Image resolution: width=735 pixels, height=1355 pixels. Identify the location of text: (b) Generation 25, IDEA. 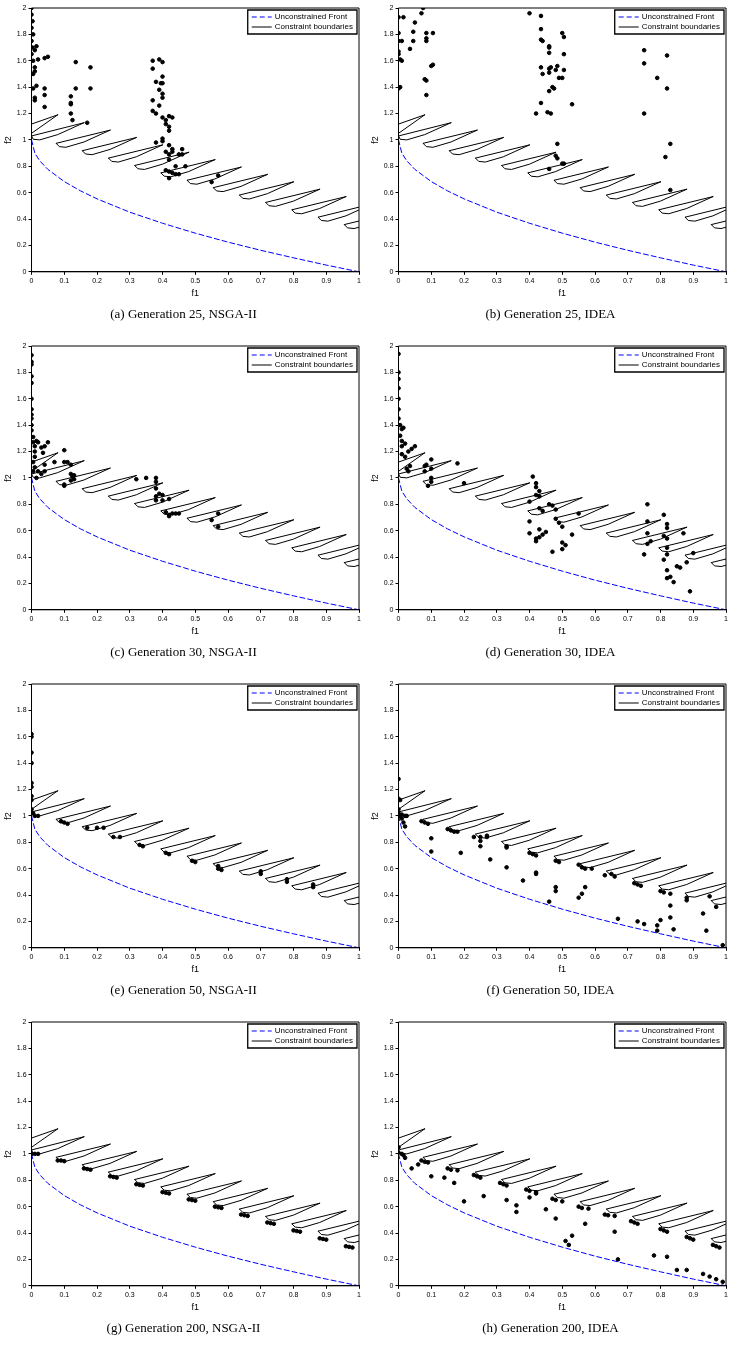
(550, 314).